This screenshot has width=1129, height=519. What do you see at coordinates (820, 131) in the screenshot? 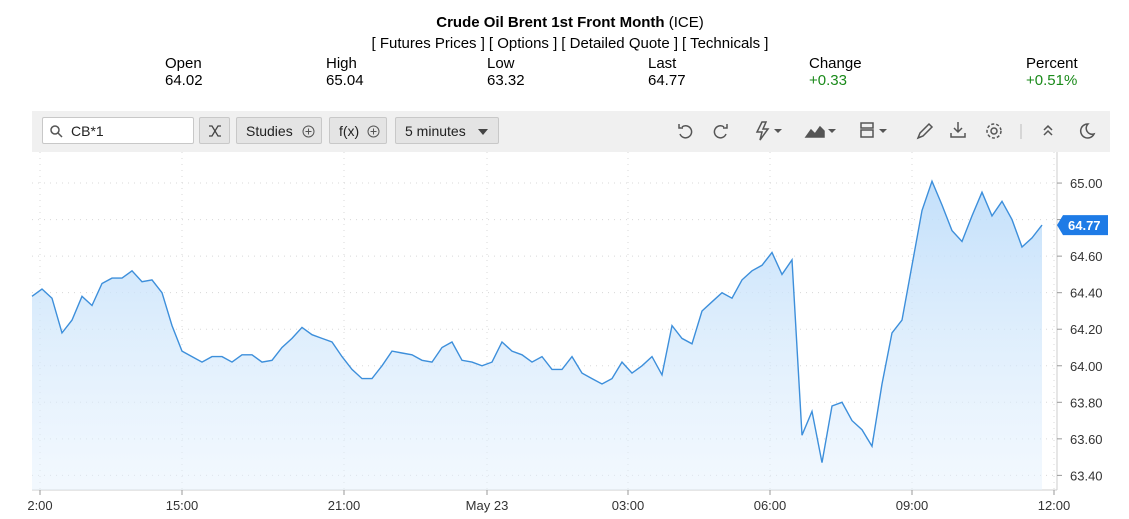
I see `chart-type` at bounding box center [820, 131].